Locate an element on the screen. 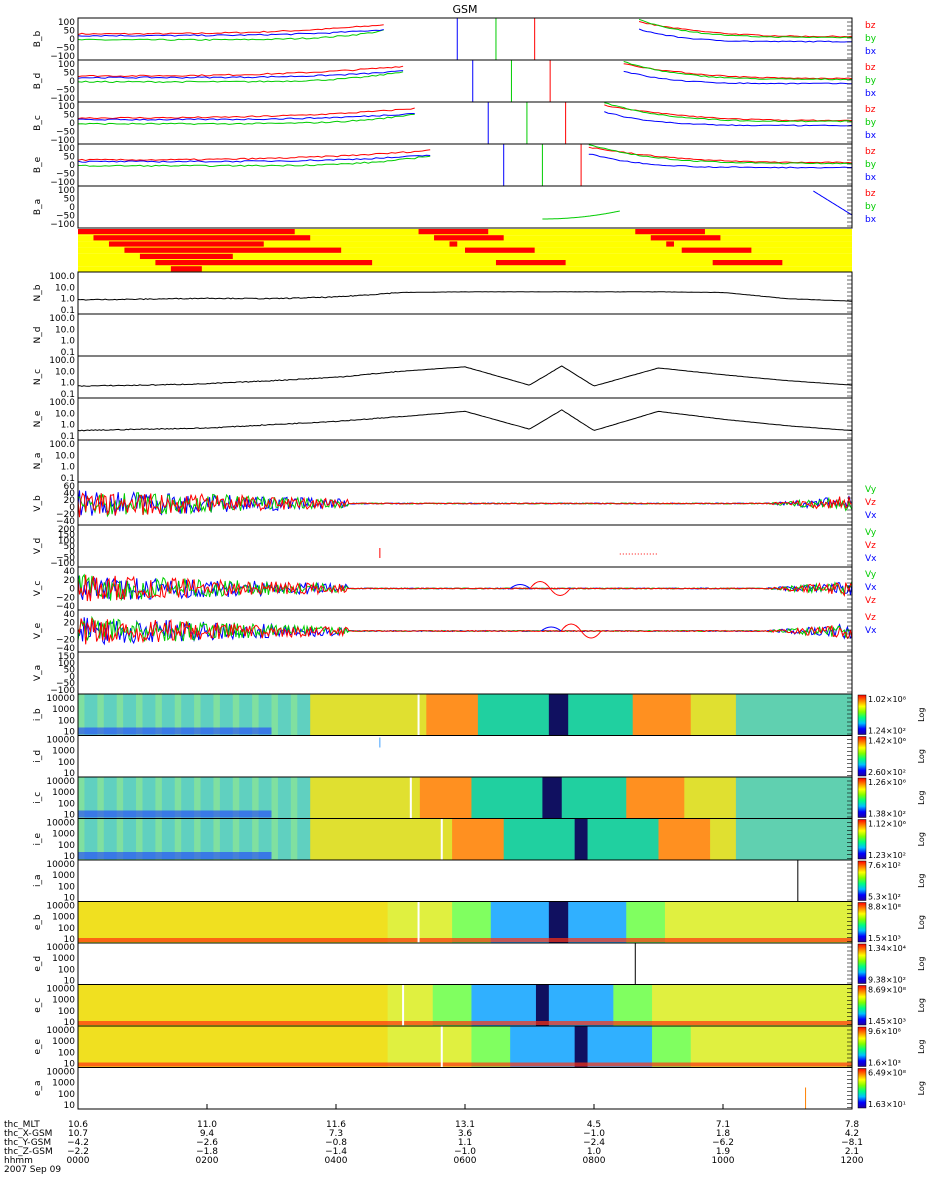 The height and width of the screenshot is (1200, 930). colorbar is located at coordinates (862, 922).